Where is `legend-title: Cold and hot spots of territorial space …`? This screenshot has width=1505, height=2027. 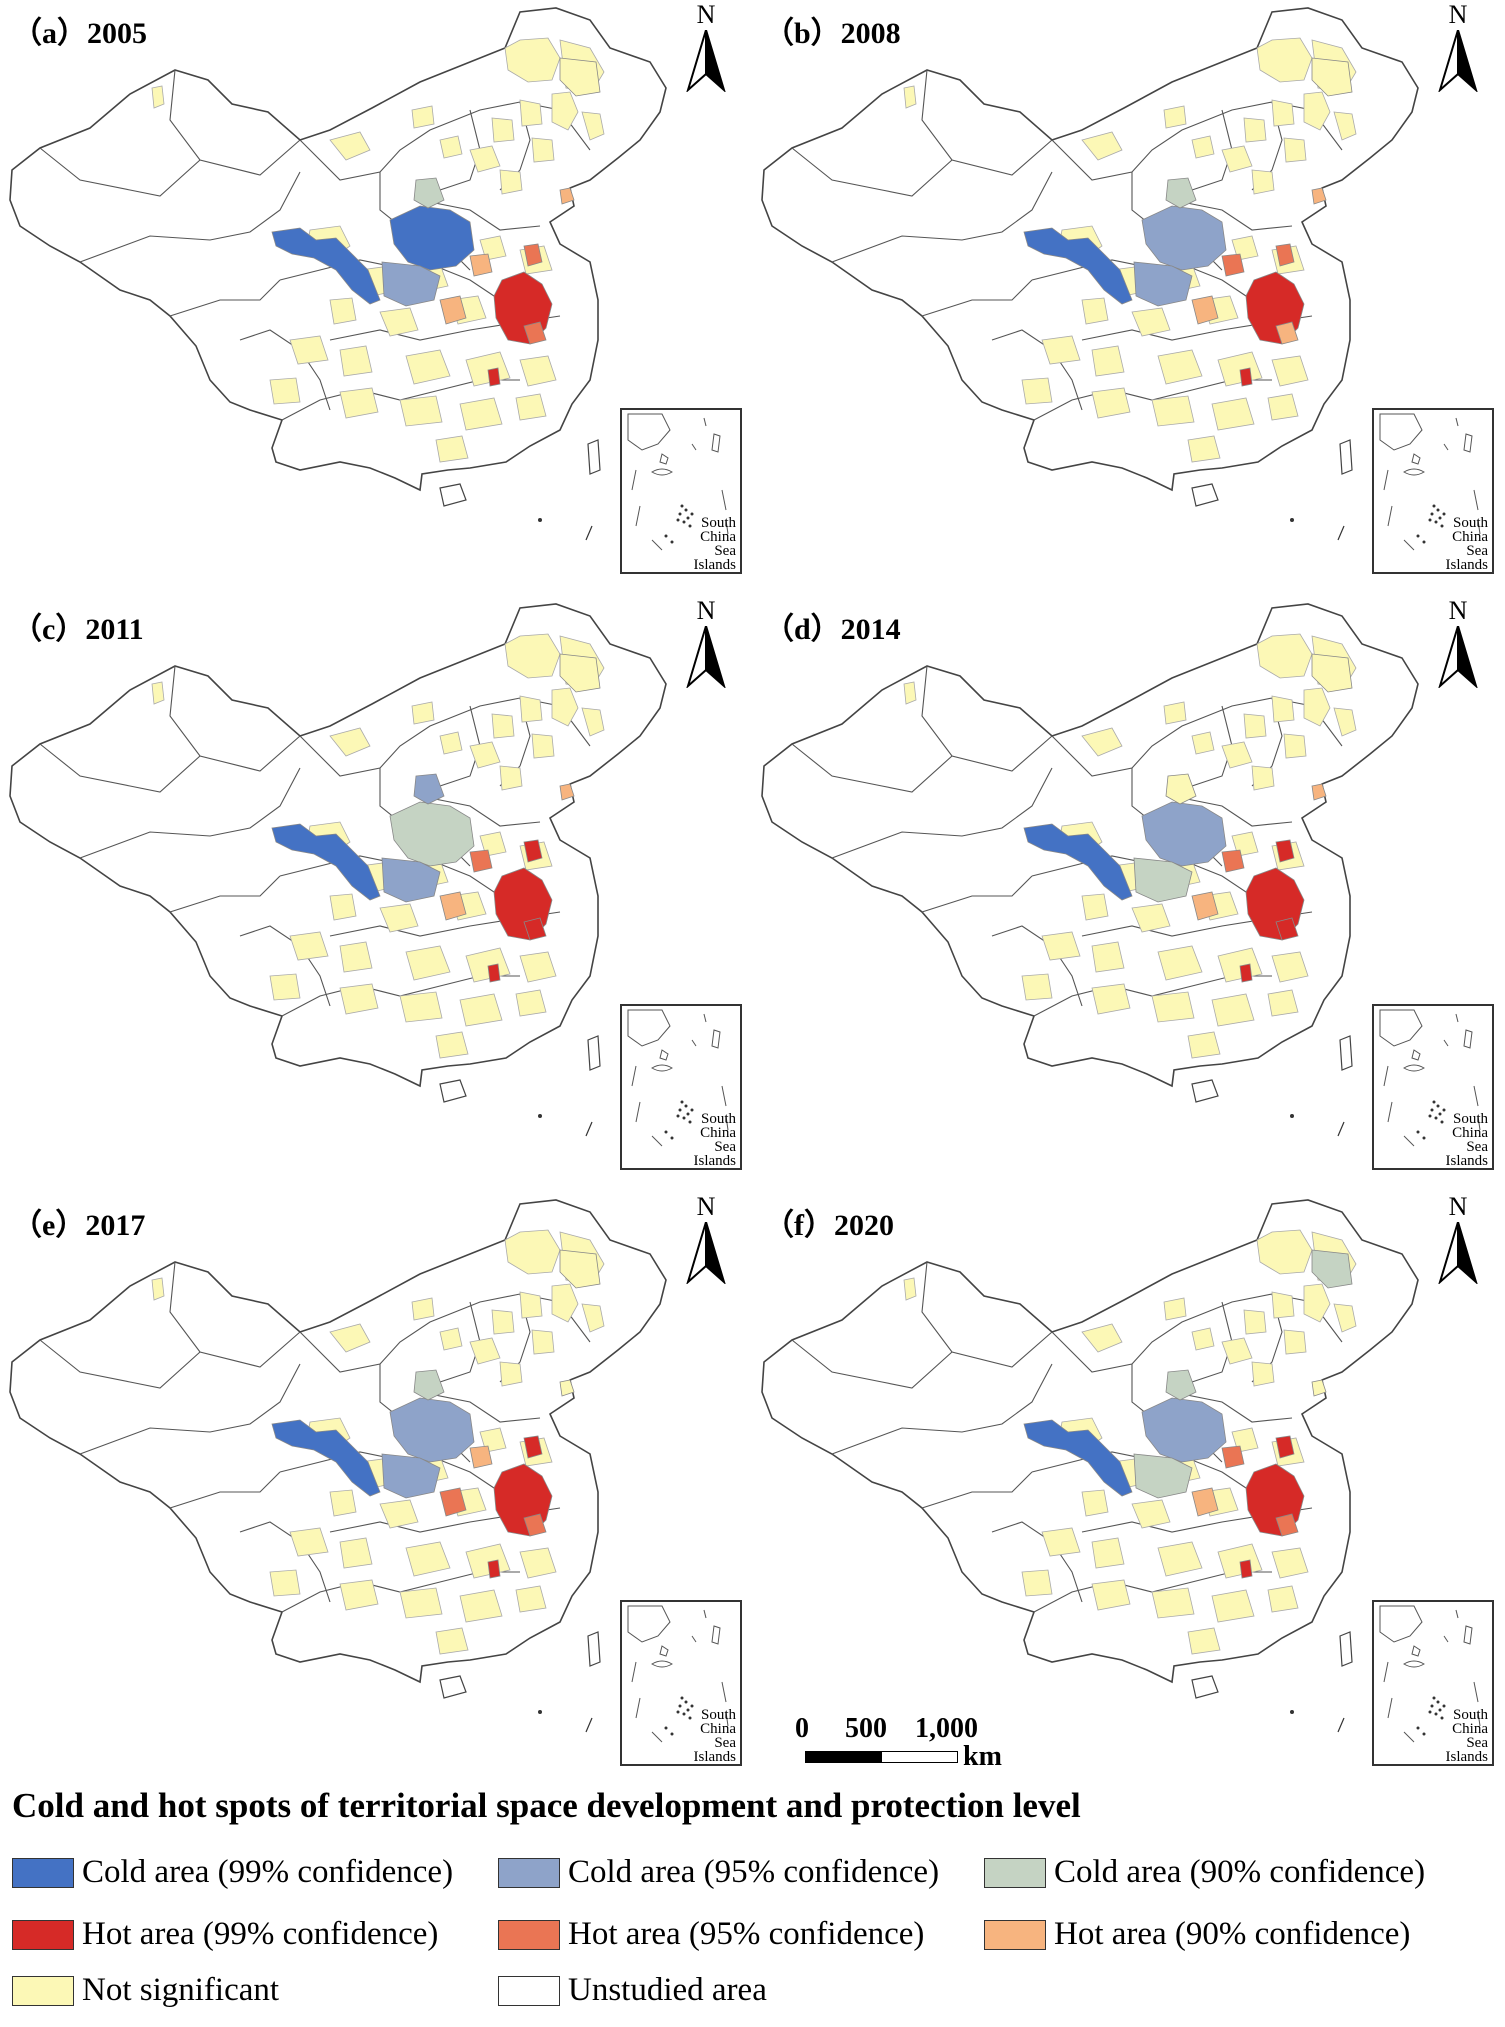
legend-title: Cold and hot spots of territorial space … is located at coordinates (546, 1805).